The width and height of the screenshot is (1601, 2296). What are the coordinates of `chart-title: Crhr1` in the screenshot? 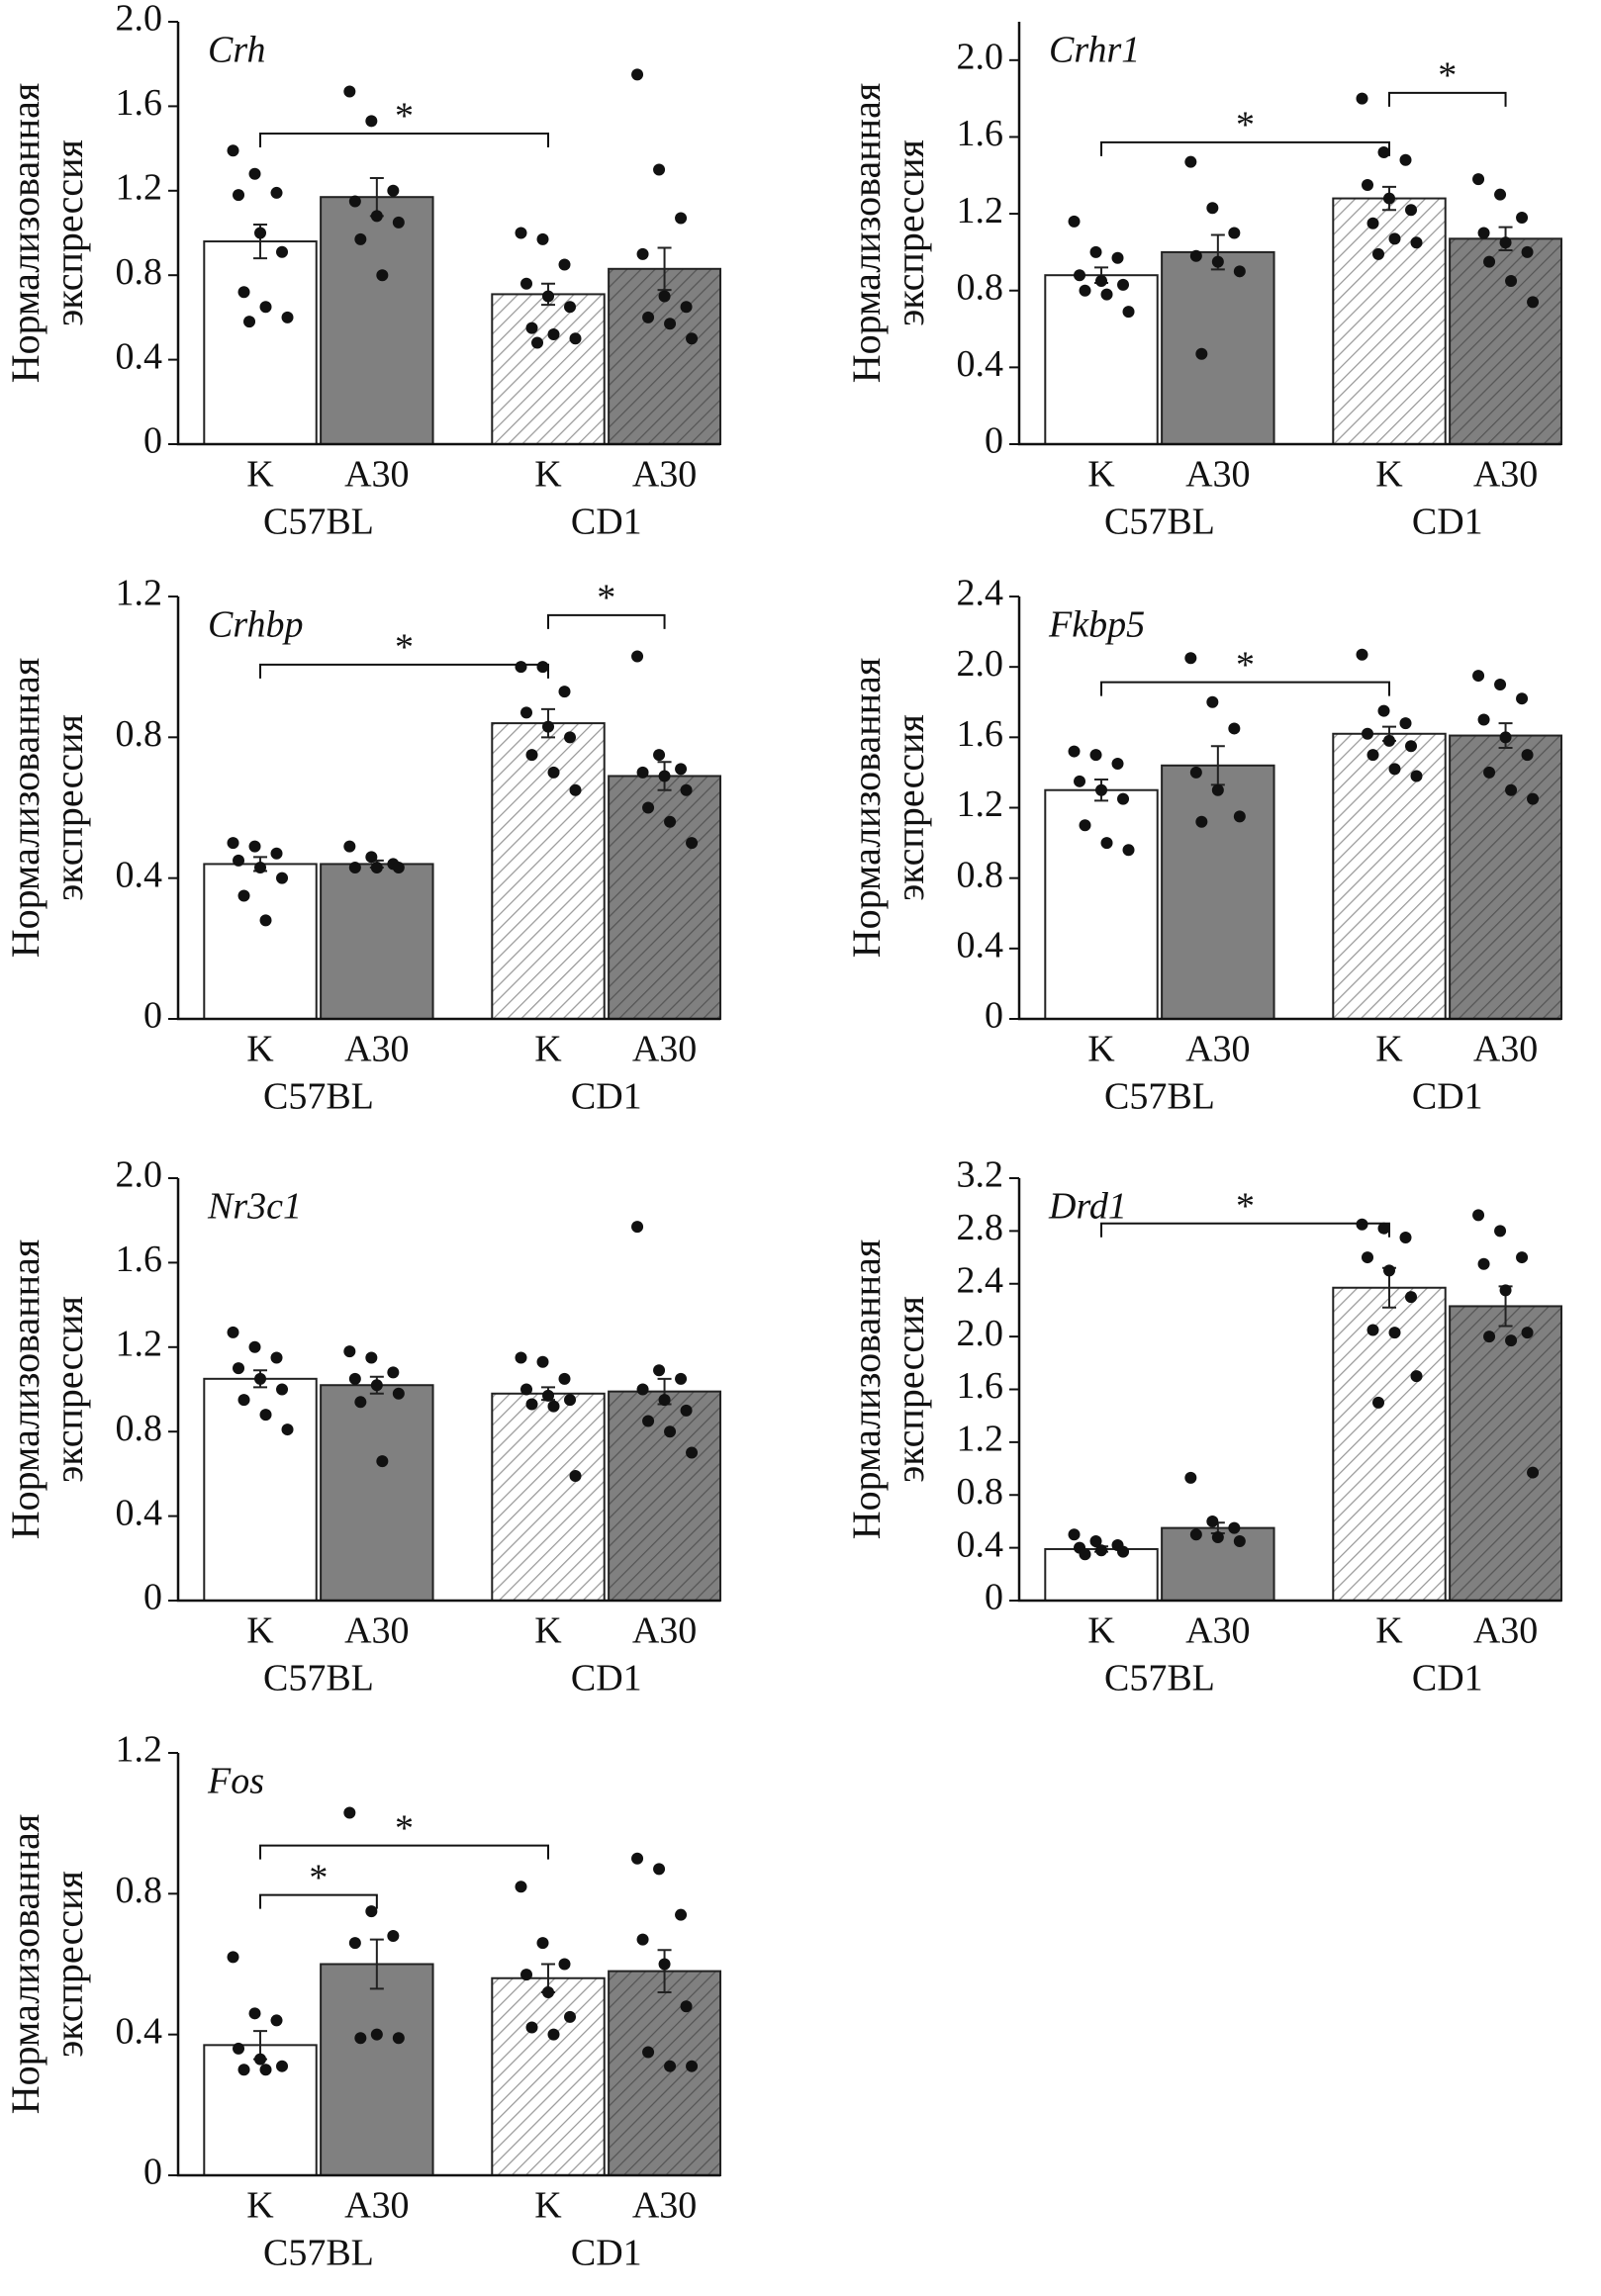 It's located at (1095, 51).